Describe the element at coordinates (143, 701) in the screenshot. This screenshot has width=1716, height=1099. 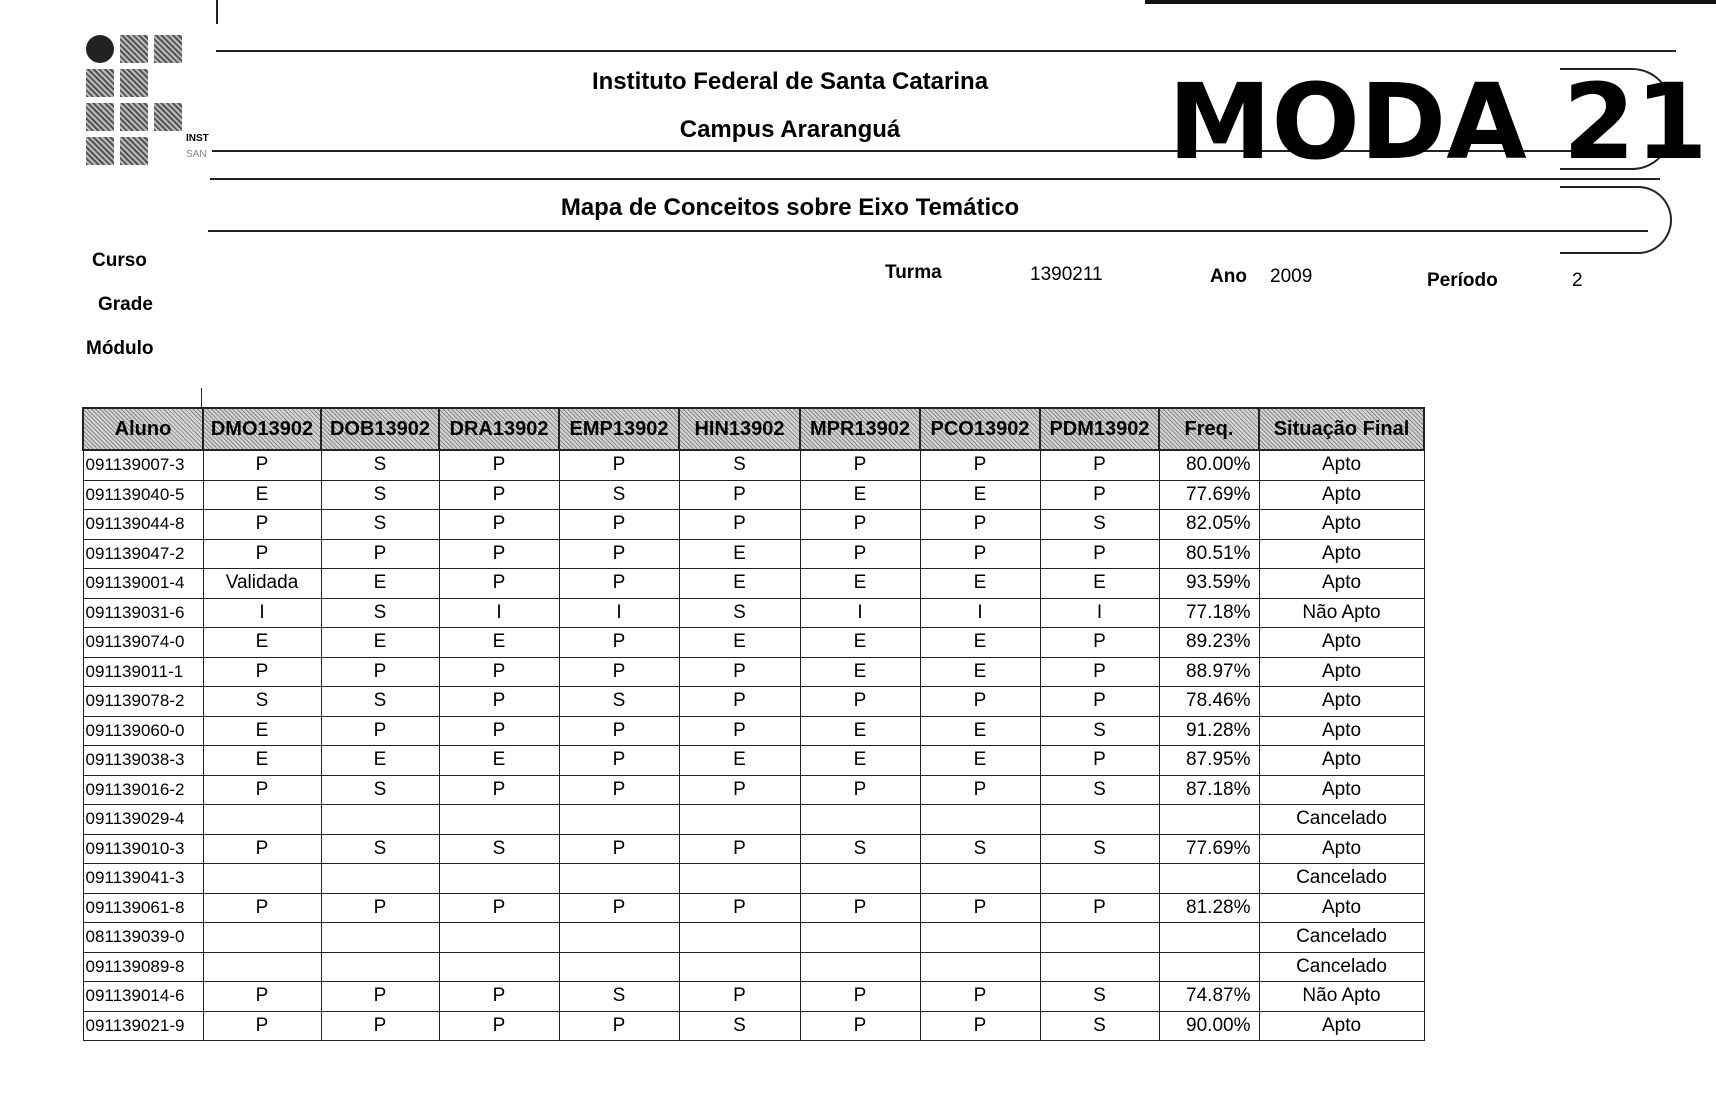
I see `student-id: 091139078-2` at that location.